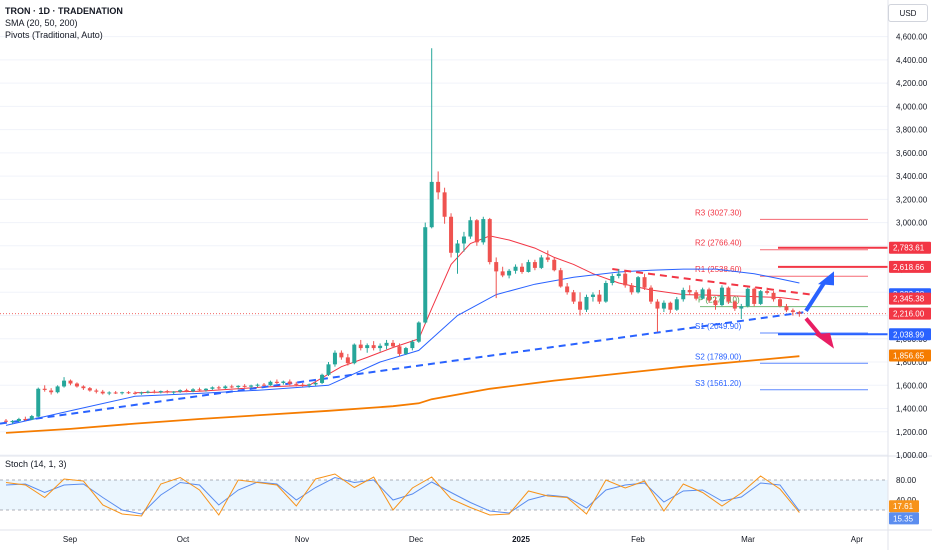  I want to click on stoch-value-tag: 17.61, so click(904, 506).